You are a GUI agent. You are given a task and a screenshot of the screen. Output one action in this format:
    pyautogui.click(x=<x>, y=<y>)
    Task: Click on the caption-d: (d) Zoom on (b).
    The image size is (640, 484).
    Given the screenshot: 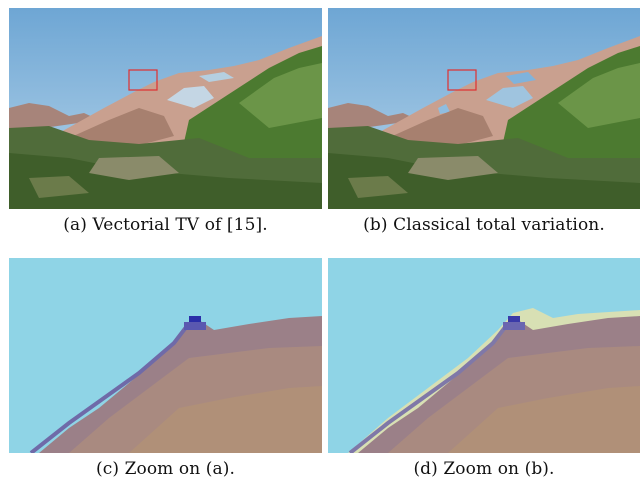 What is the action you would take?
    pyautogui.click(x=484, y=469)
    